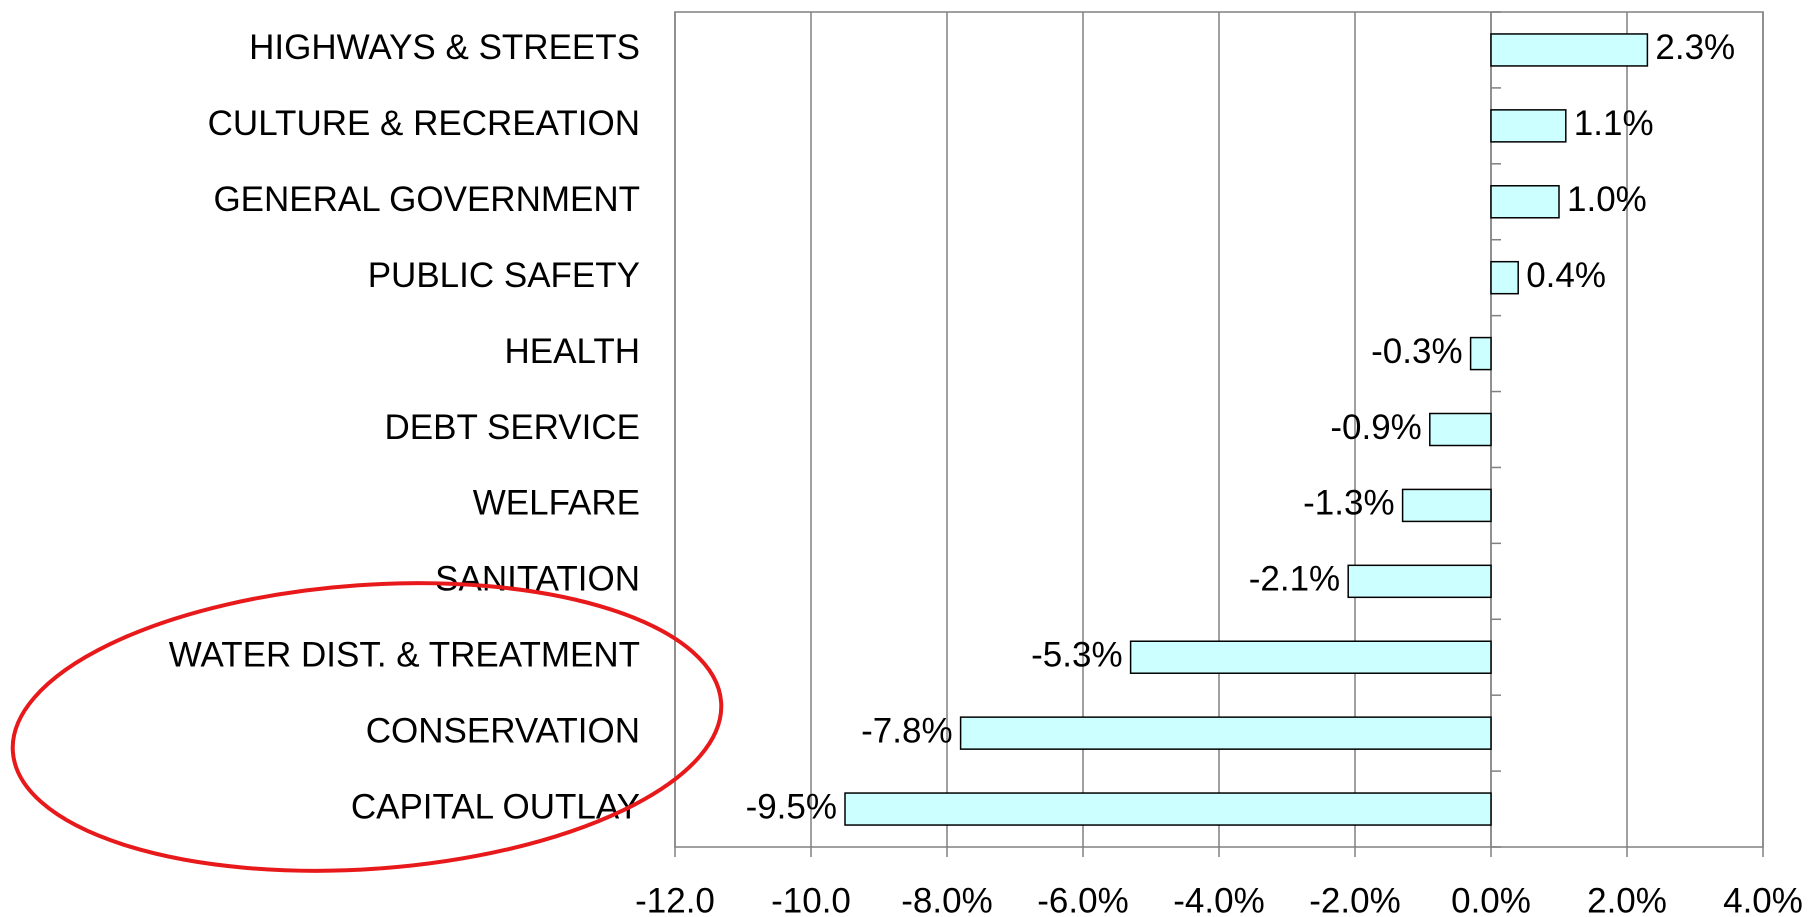 The image size is (1816, 917). Describe the element at coordinates (946, 899) in the screenshot. I see `x-tick-label: -8.0%` at that location.